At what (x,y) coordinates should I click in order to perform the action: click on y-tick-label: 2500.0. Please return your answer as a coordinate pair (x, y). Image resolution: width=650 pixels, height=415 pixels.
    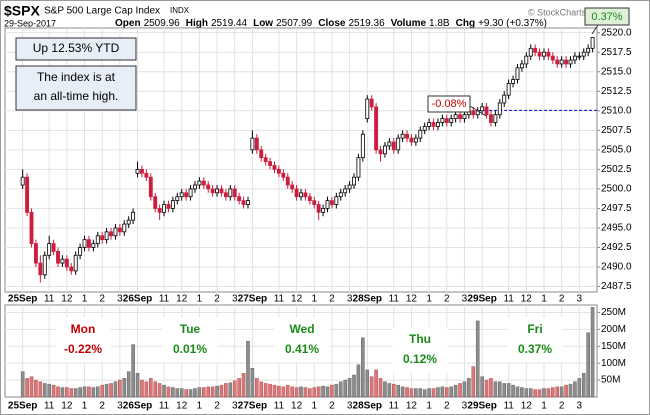
    Looking at the image, I should click on (616, 189).